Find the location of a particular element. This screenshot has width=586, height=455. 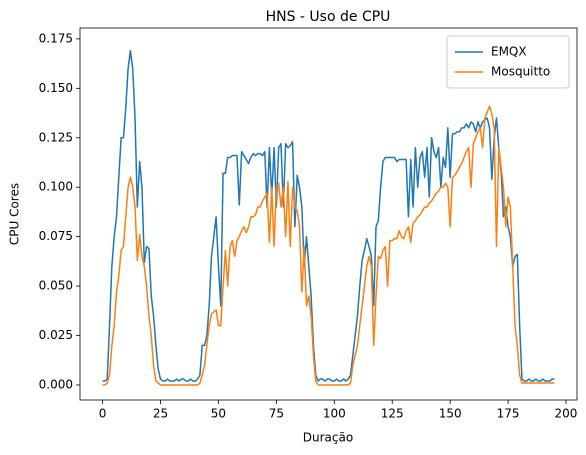

y-tick-label: 0.075 is located at coordinates (56, 236).